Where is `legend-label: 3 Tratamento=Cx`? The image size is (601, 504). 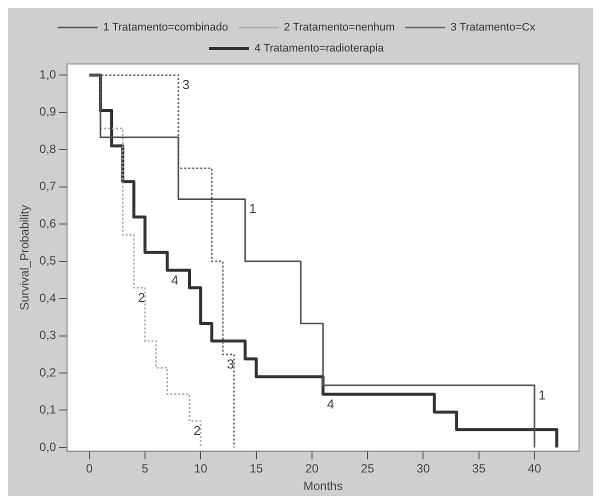 legend-label: 3 Tratamento=Cx is located at coordinates (493, 28).